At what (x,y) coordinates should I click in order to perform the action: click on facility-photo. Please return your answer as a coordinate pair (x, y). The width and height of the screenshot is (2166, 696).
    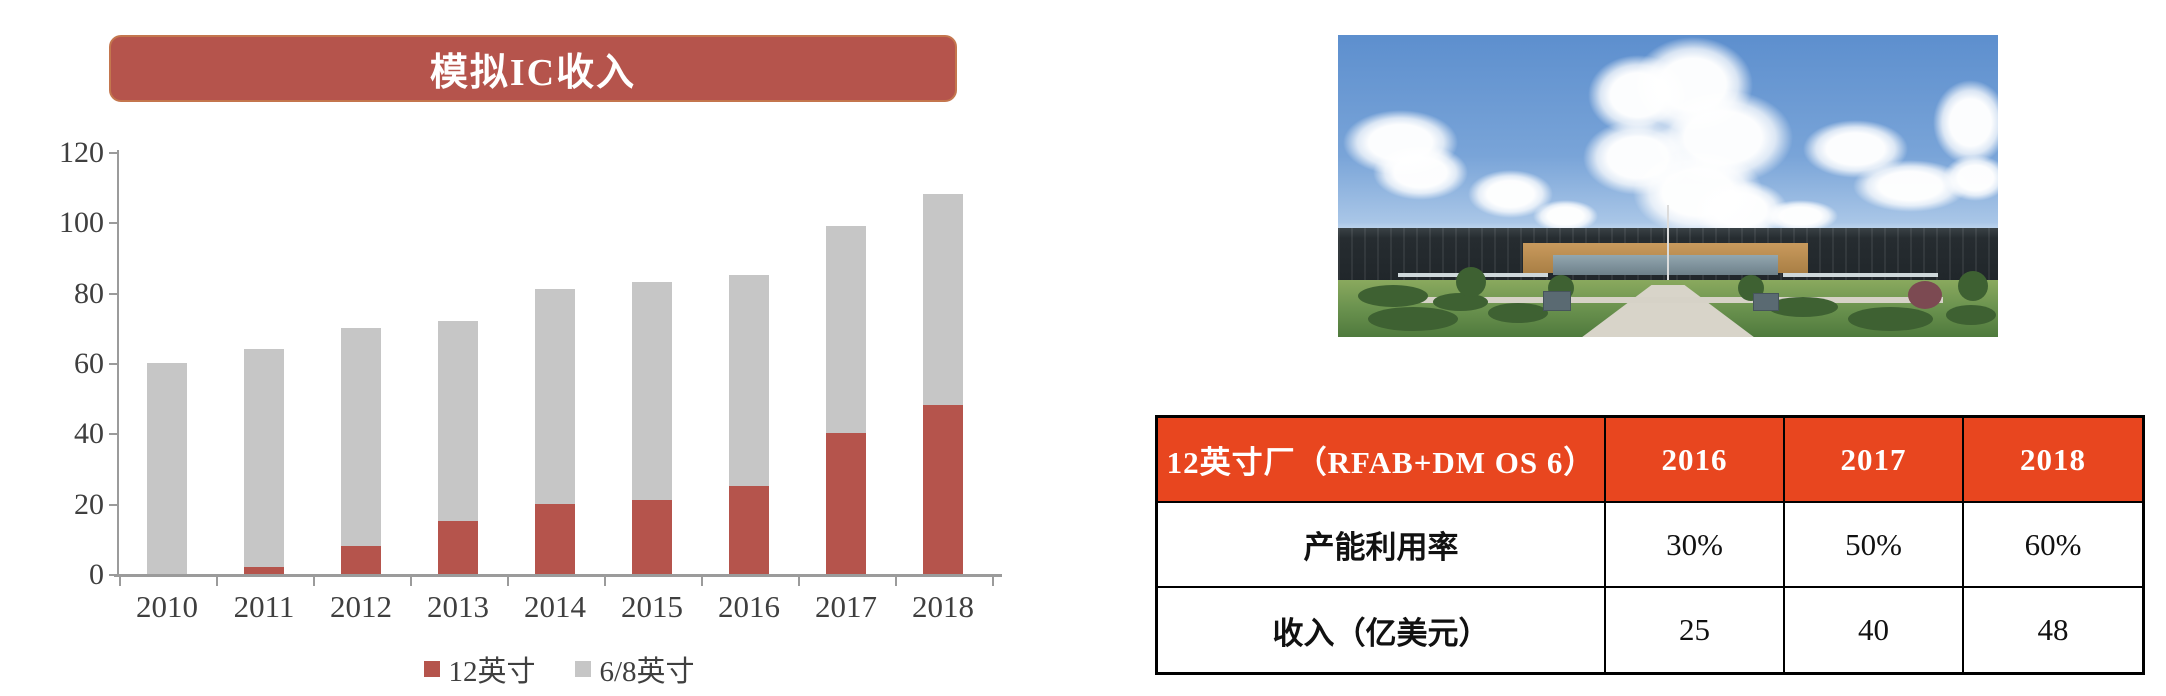
    Looking at the image, I should click on (1668, 186).